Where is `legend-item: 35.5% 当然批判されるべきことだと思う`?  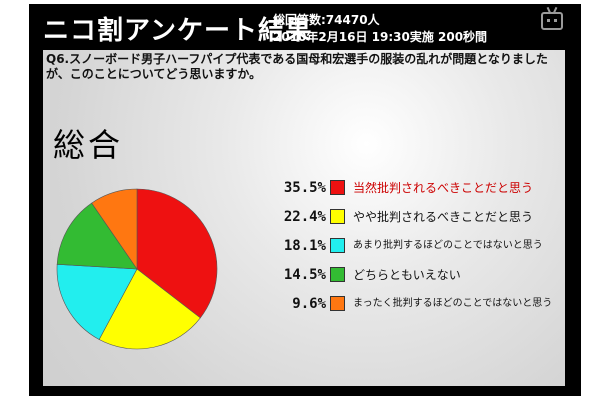 legend-item: 35.5% 当然批判されるべきことだと思う is located at coordinates (304, 188).